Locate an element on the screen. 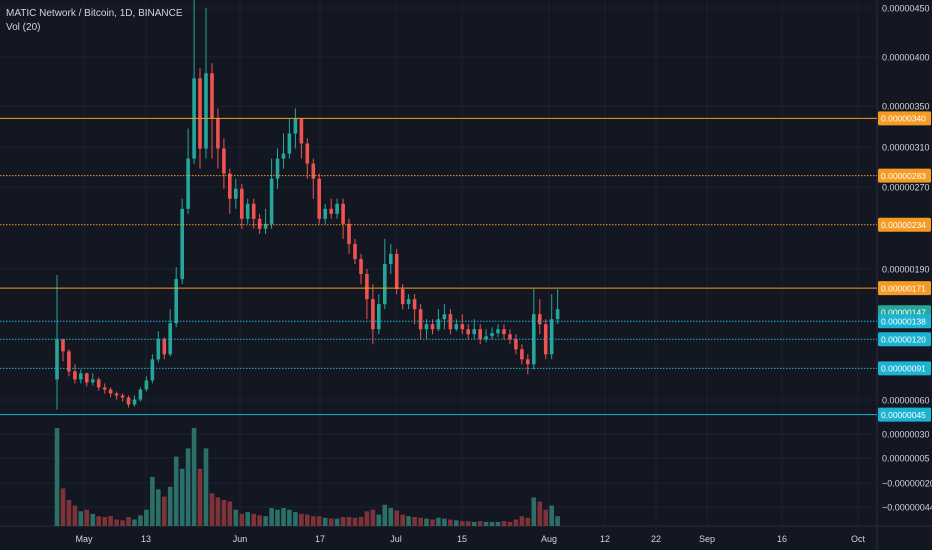  symbol-title: MATIC Network / Bitcoin, 1D, BINANCE is located at coordinates (94, 13).